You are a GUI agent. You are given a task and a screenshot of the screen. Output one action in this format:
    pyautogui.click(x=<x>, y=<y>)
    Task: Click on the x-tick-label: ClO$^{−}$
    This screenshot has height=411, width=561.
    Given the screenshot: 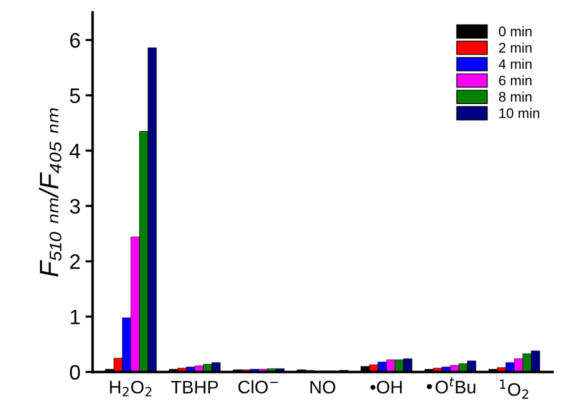 What is the action you would take?
    pyautogui.click(x=258, y=387)
    